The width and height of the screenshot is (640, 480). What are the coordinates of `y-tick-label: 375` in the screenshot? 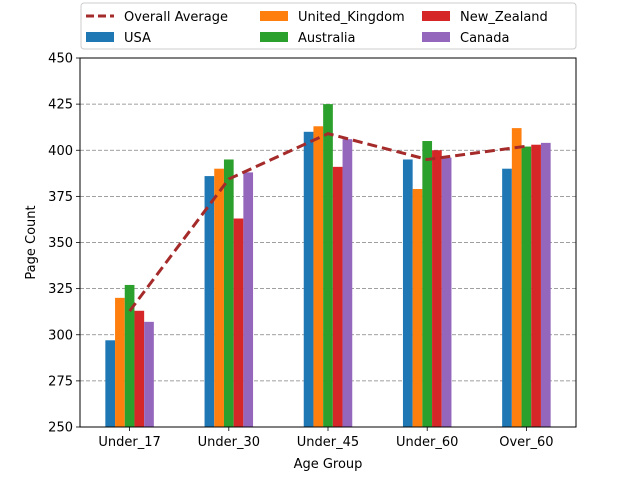 It's located at (60, 197).